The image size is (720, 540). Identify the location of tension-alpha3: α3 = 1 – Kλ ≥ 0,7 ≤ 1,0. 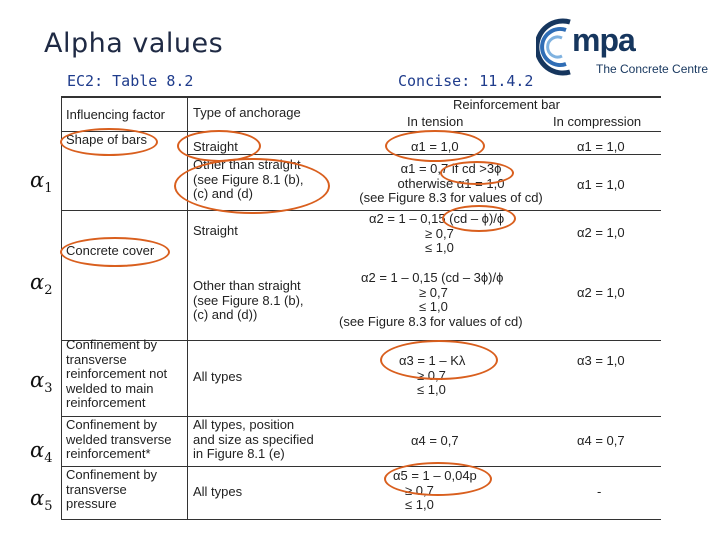
(432, 375).